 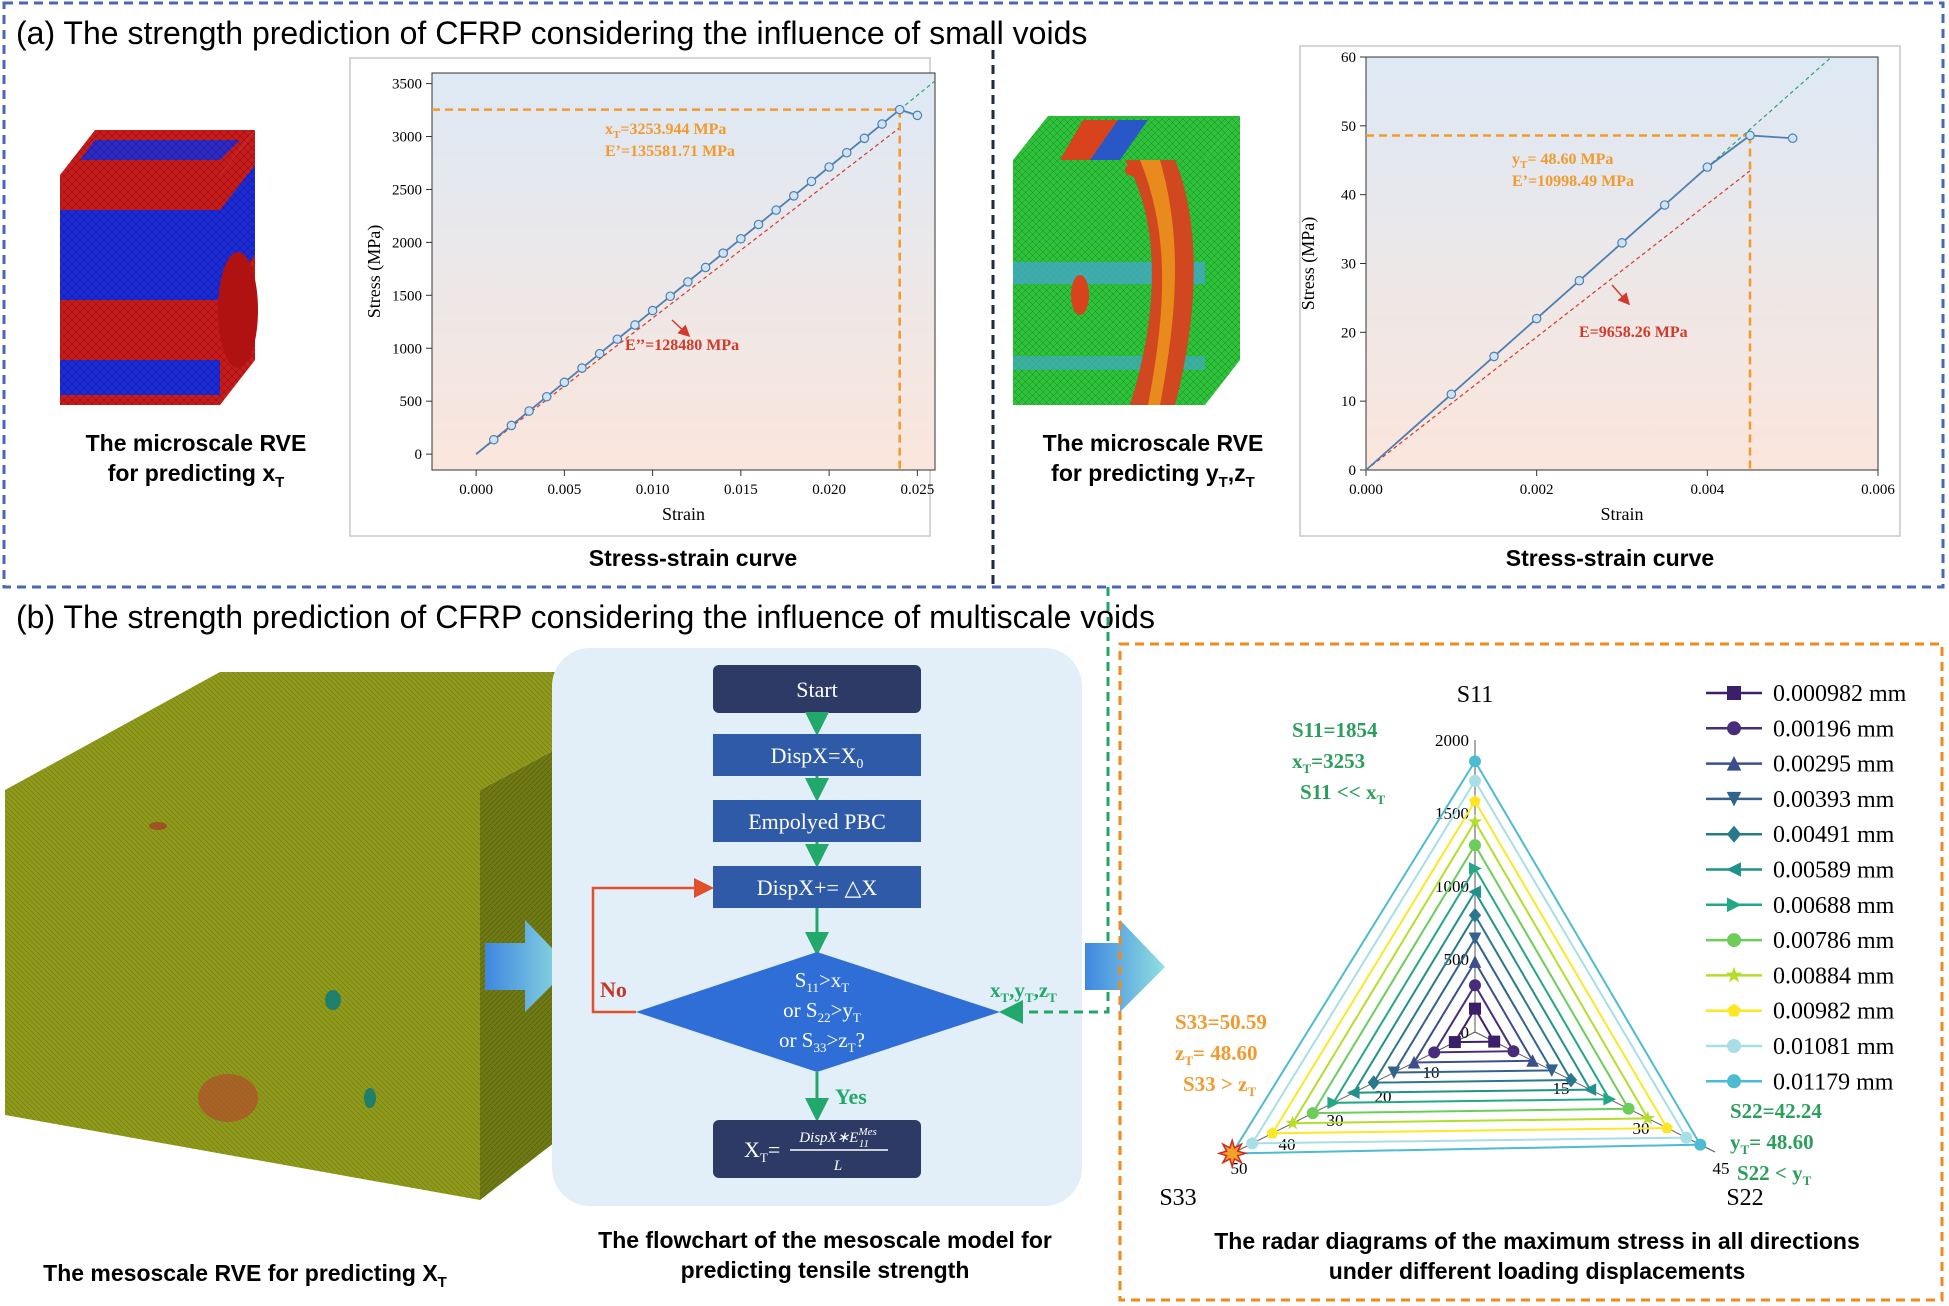 I want to click on radar-s11-tick: 2000, so click(x=1452, y=740).